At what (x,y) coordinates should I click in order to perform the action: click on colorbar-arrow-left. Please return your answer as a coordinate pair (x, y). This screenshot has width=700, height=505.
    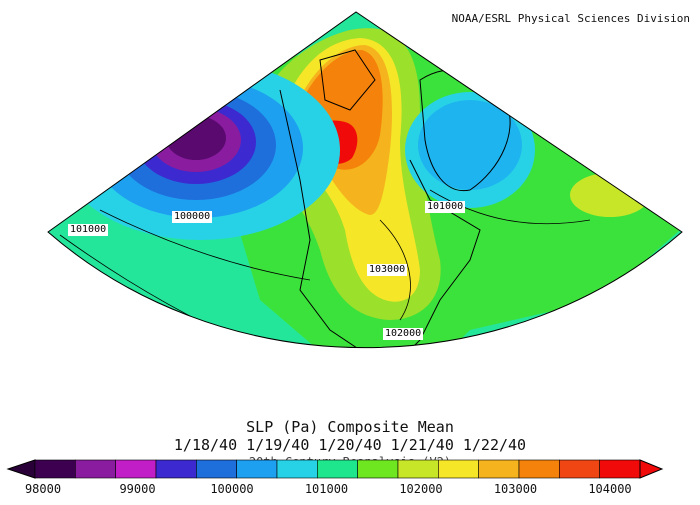
    Looking at the image, I should click on (21, 469).